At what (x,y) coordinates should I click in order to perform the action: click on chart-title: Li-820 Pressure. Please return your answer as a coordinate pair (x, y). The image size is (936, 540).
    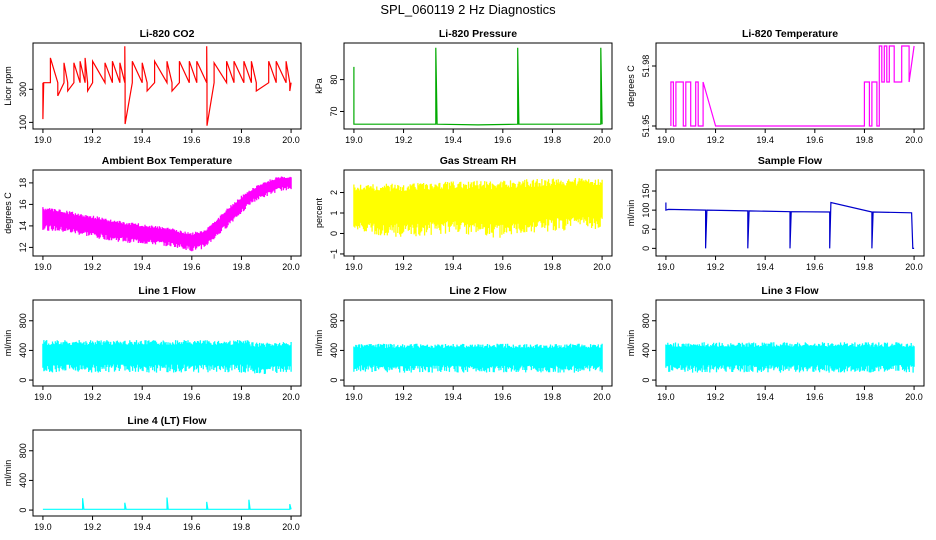
    Looking at the image, I should click on (478, 34).